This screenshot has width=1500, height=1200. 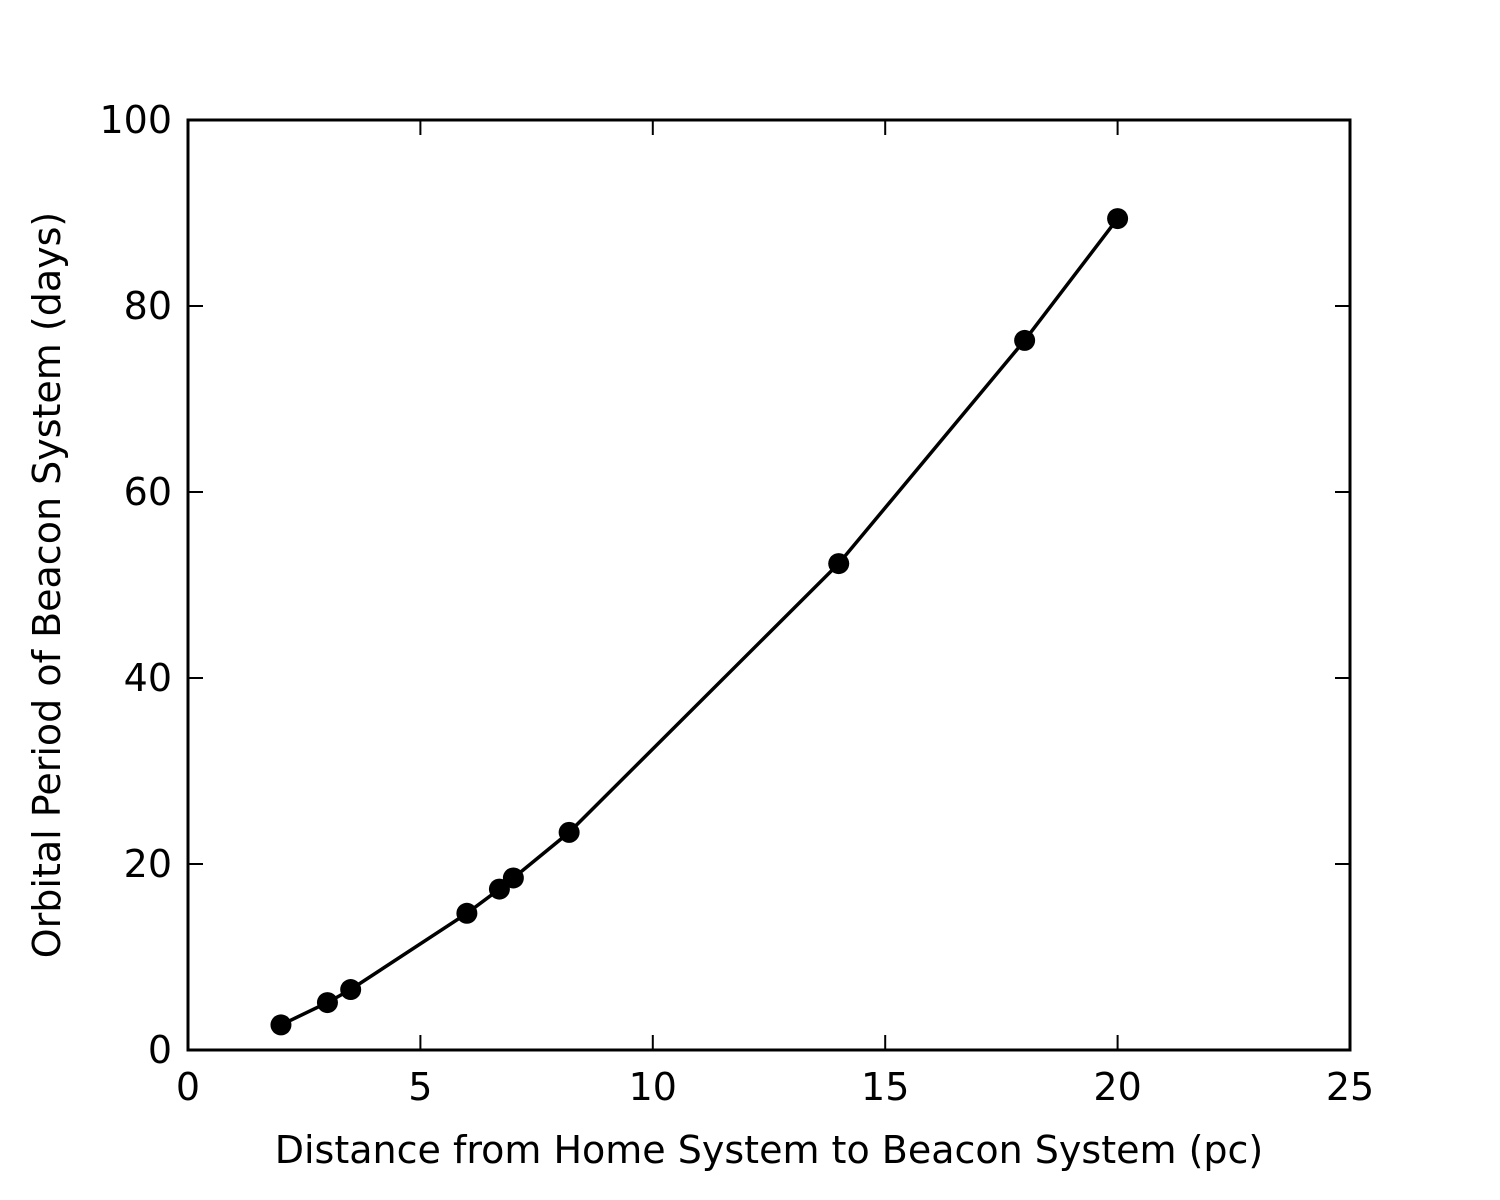 What do you see at coordinates (188, 1087) in the screenshot?
I see `x-tick-label: 0` at bounding box center [188, 1087].